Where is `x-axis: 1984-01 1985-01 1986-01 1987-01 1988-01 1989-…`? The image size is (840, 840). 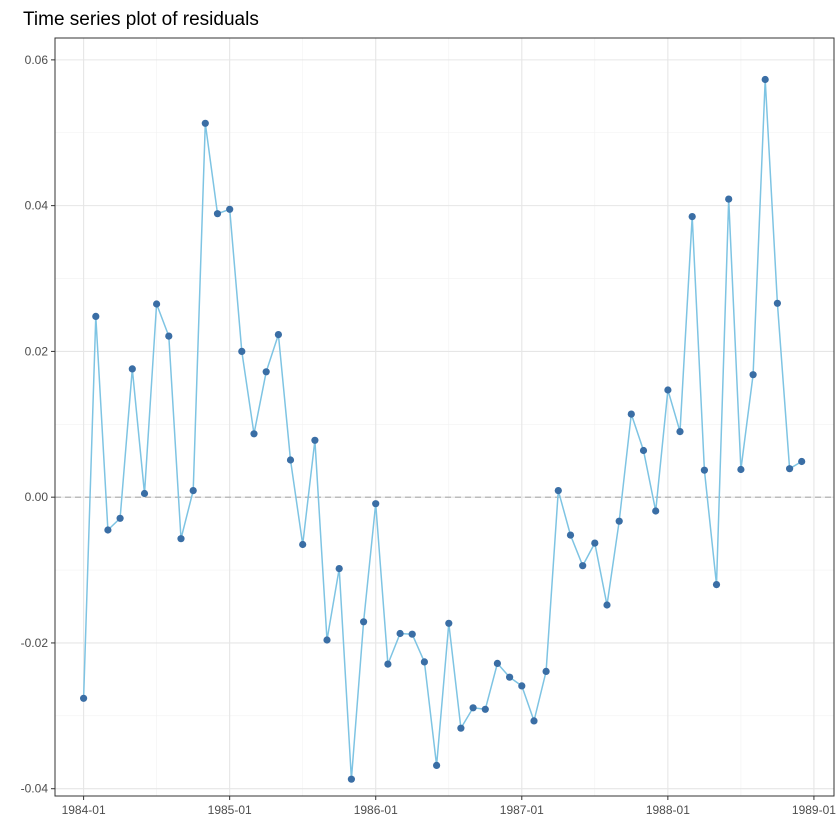 x-axis: 1984-01 1985-01 1986-01 1987-01 1988-01 1989-… is located at coordinates (449, 806).